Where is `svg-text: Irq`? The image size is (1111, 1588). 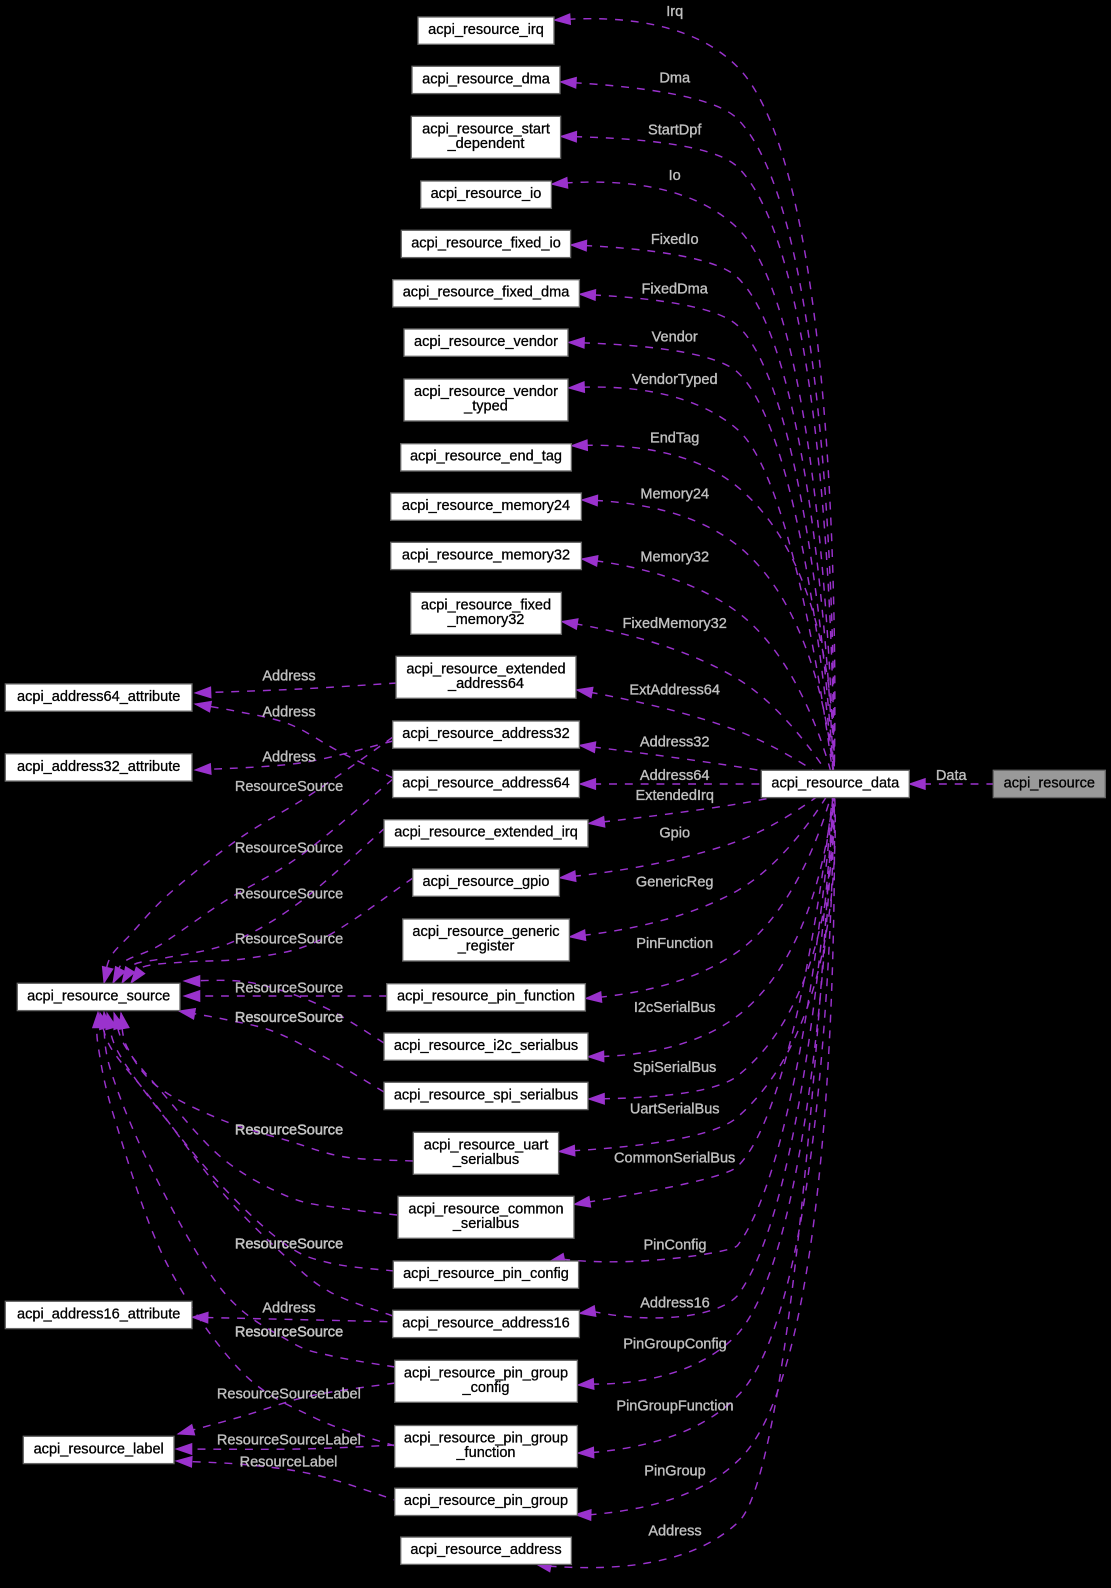 svg-text: Irq is located at coordinates (674, 12).